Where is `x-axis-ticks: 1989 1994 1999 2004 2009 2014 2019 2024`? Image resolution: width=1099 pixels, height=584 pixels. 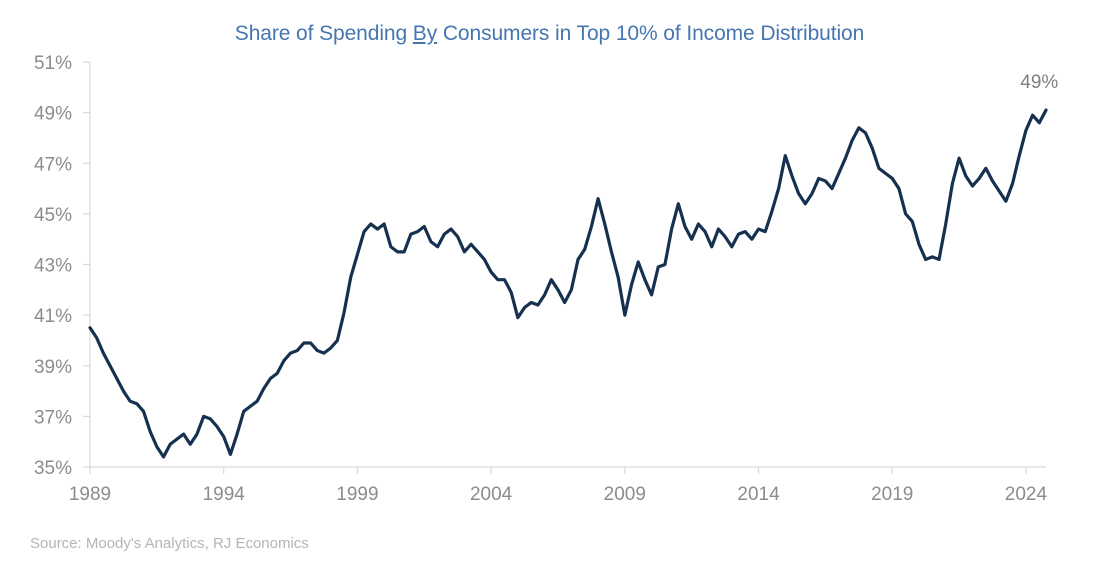 x-axis-ticks: 1989 1994 1999 2004 2009 2014 2019 2024 is located at coordinates (558, 486).